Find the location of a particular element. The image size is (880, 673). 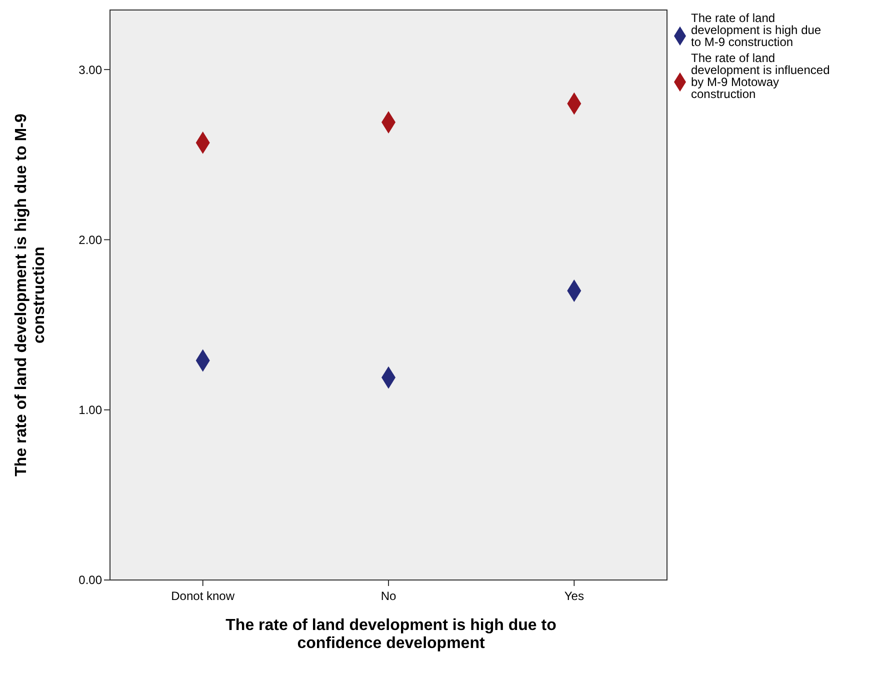

y-axis-title: The rate of land development is high due to M-9 construction is located at coordinates (30, 295).